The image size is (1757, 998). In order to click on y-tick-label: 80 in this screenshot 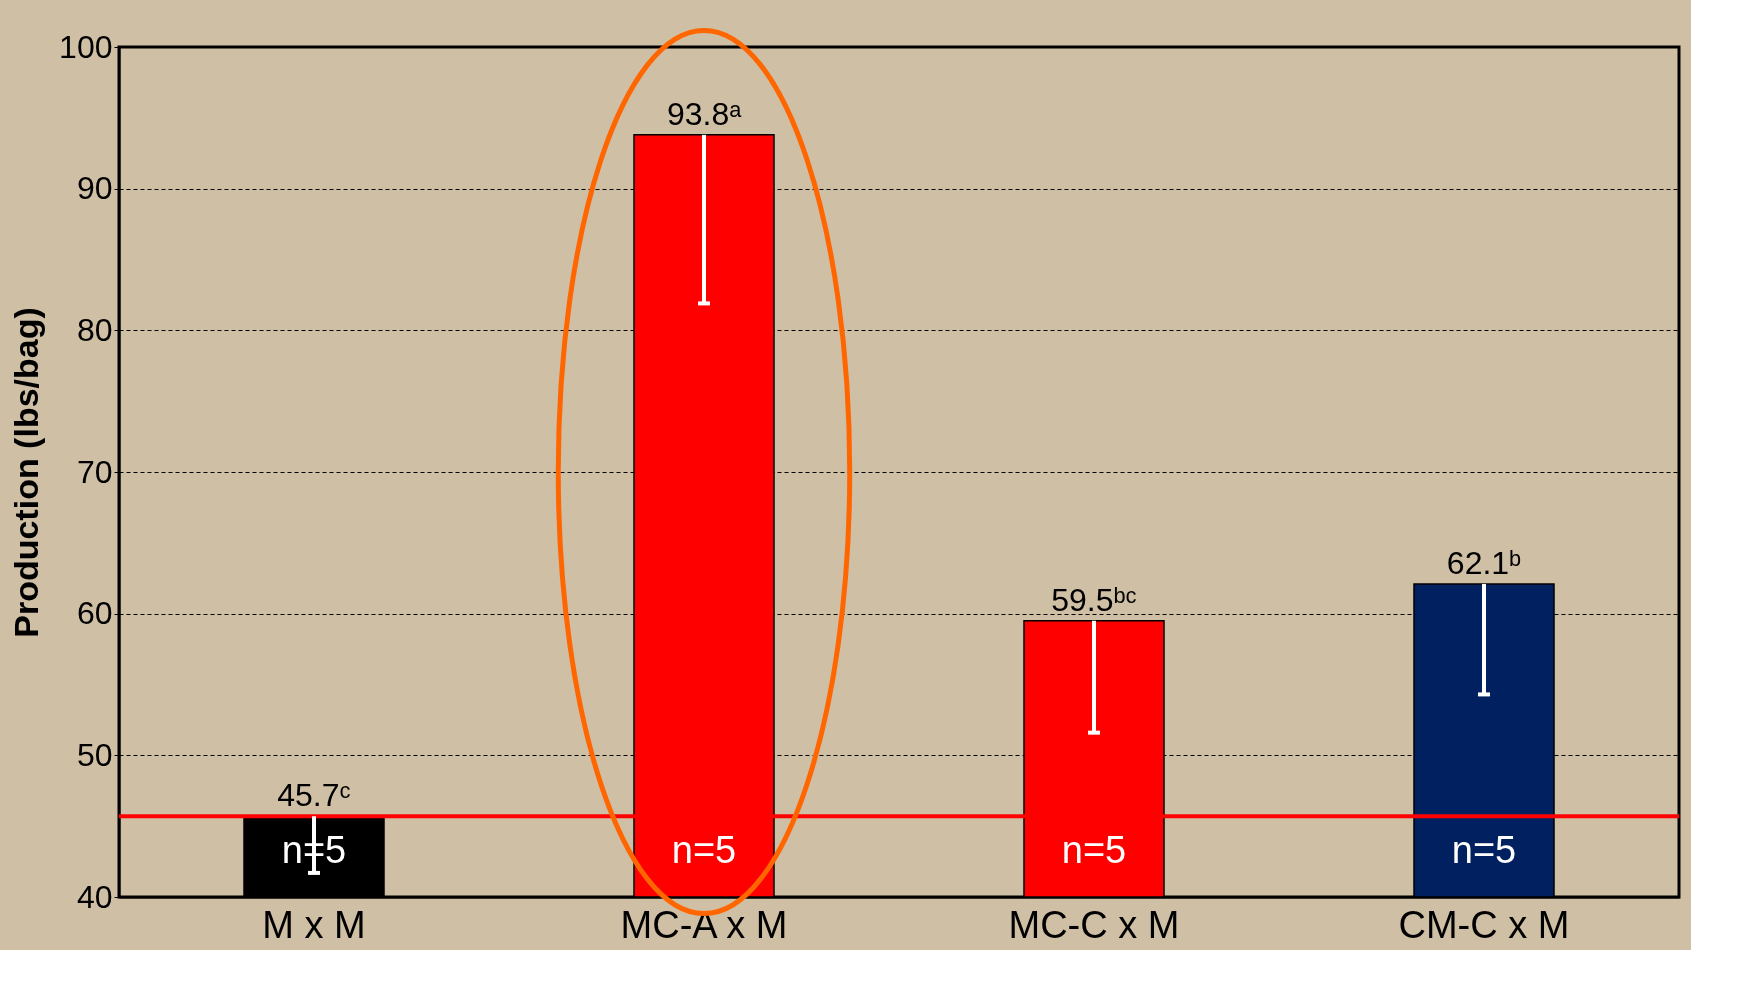, I will do `click(94, 329)`.